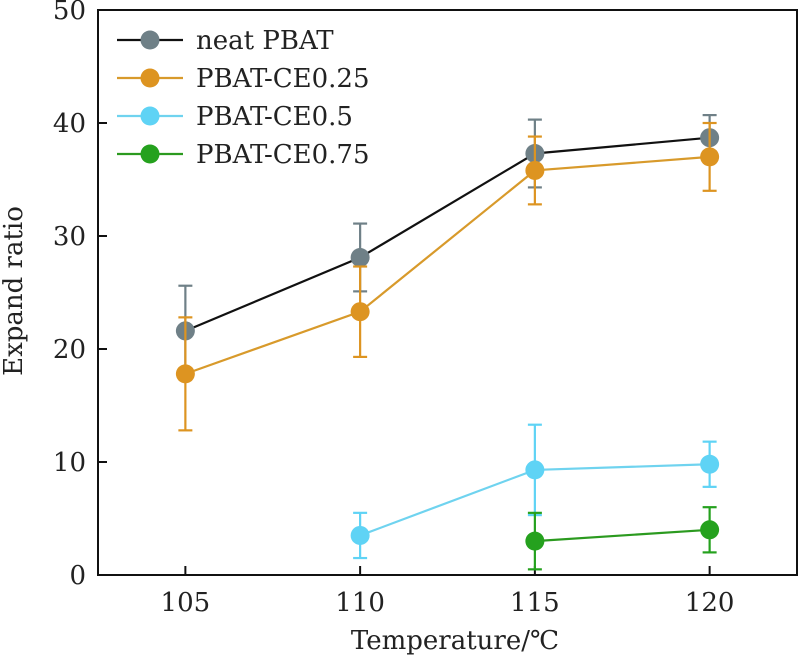 The height and width of the screenshot is (663, 800). Describe the element at coordinates (77, 576) in the screenshot. I see `y-tick-label: 0` at that location.